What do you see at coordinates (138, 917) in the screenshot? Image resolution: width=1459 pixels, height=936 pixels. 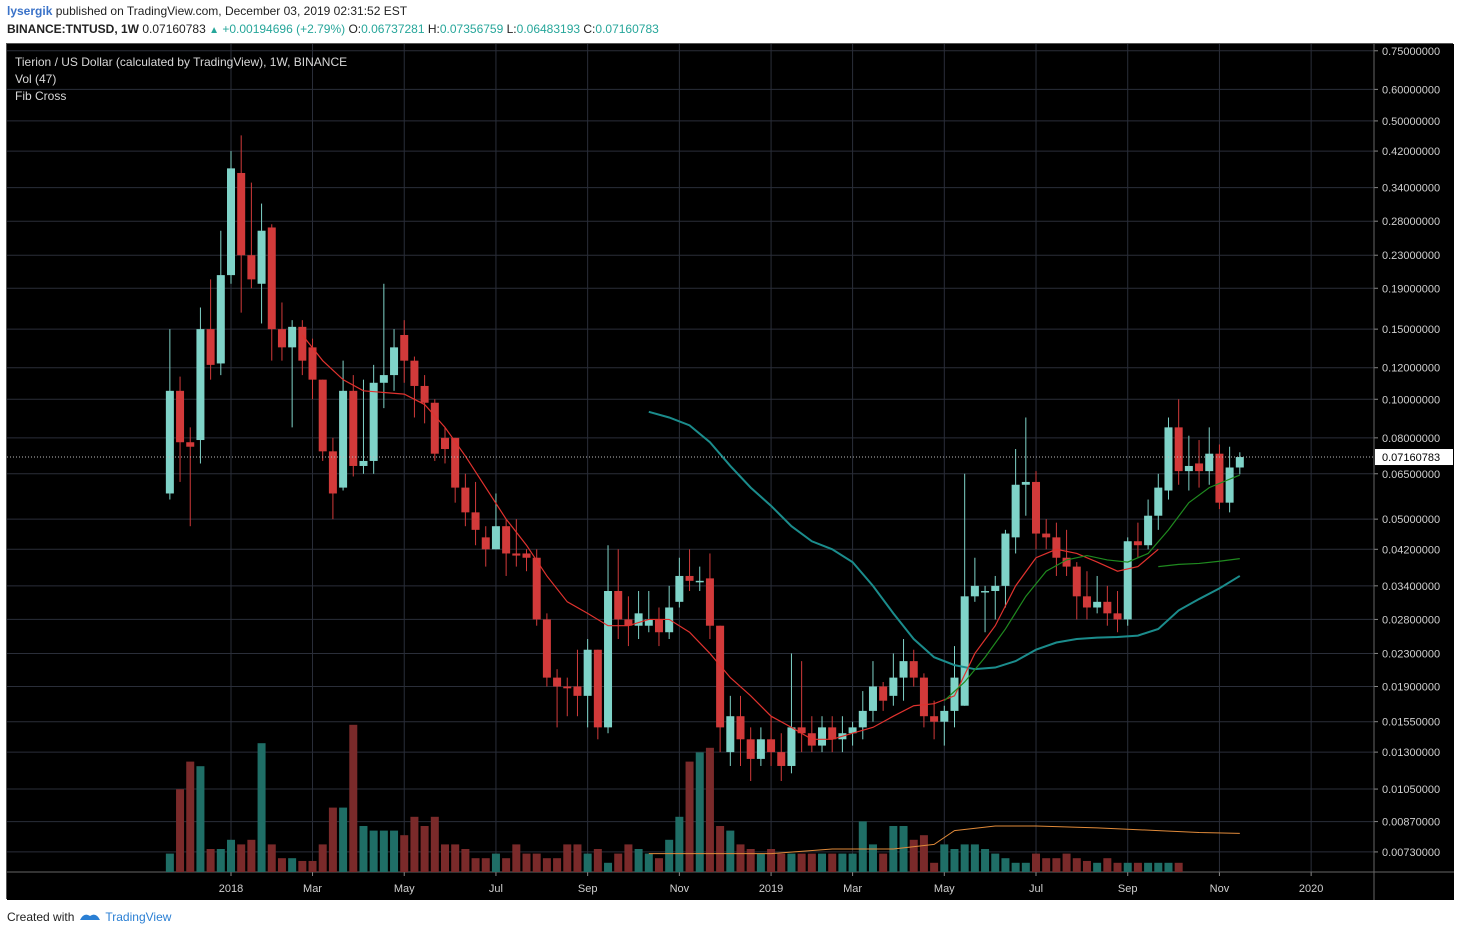 I see `tradingview-brand: TradingView` at bounding box center [138, 917].